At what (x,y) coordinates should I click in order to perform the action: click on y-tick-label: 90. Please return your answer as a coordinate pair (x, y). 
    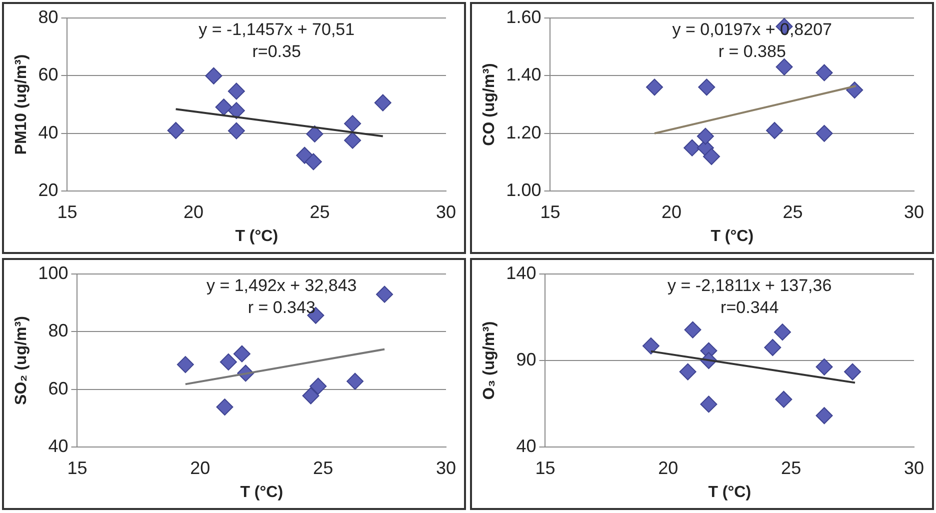
    Looking at the image, I should click on (526, 359).